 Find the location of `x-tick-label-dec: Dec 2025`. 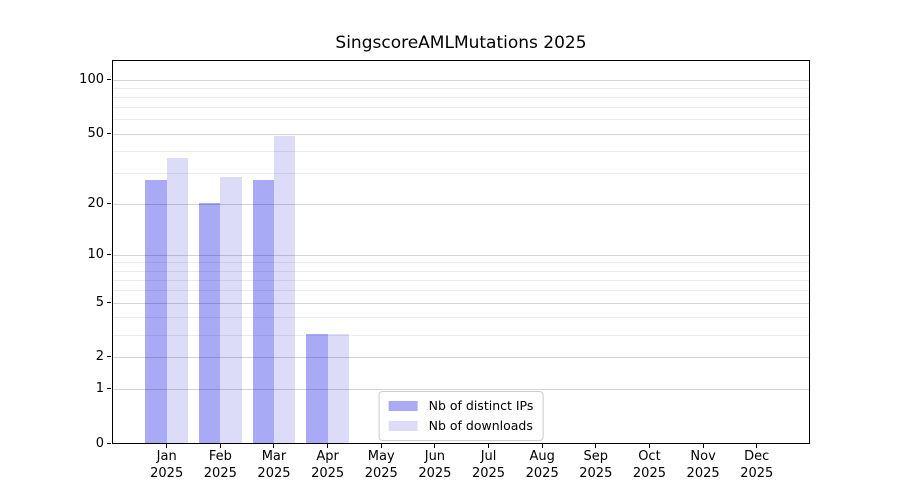

x-tick-label-dec: Dec 2025 is located at coordinates (757, 465).